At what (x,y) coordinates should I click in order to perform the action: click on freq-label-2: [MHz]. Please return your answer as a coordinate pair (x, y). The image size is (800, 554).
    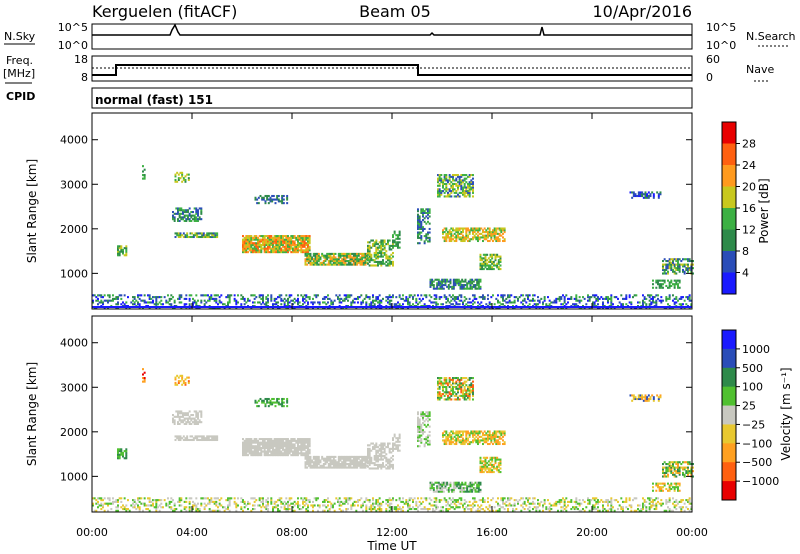
    Looking at the image, I should click on (19, 73).